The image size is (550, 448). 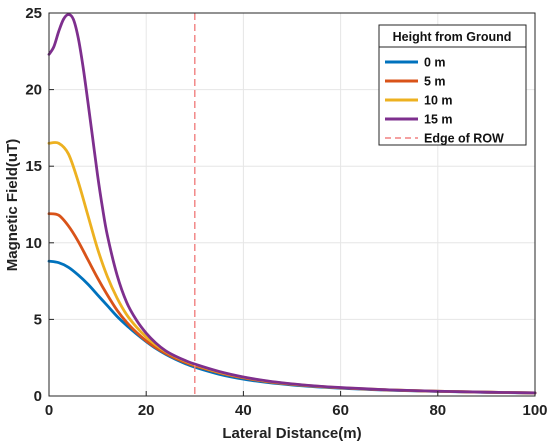 I want to click on x-tick-label: 100, so click(x=534, y=410).